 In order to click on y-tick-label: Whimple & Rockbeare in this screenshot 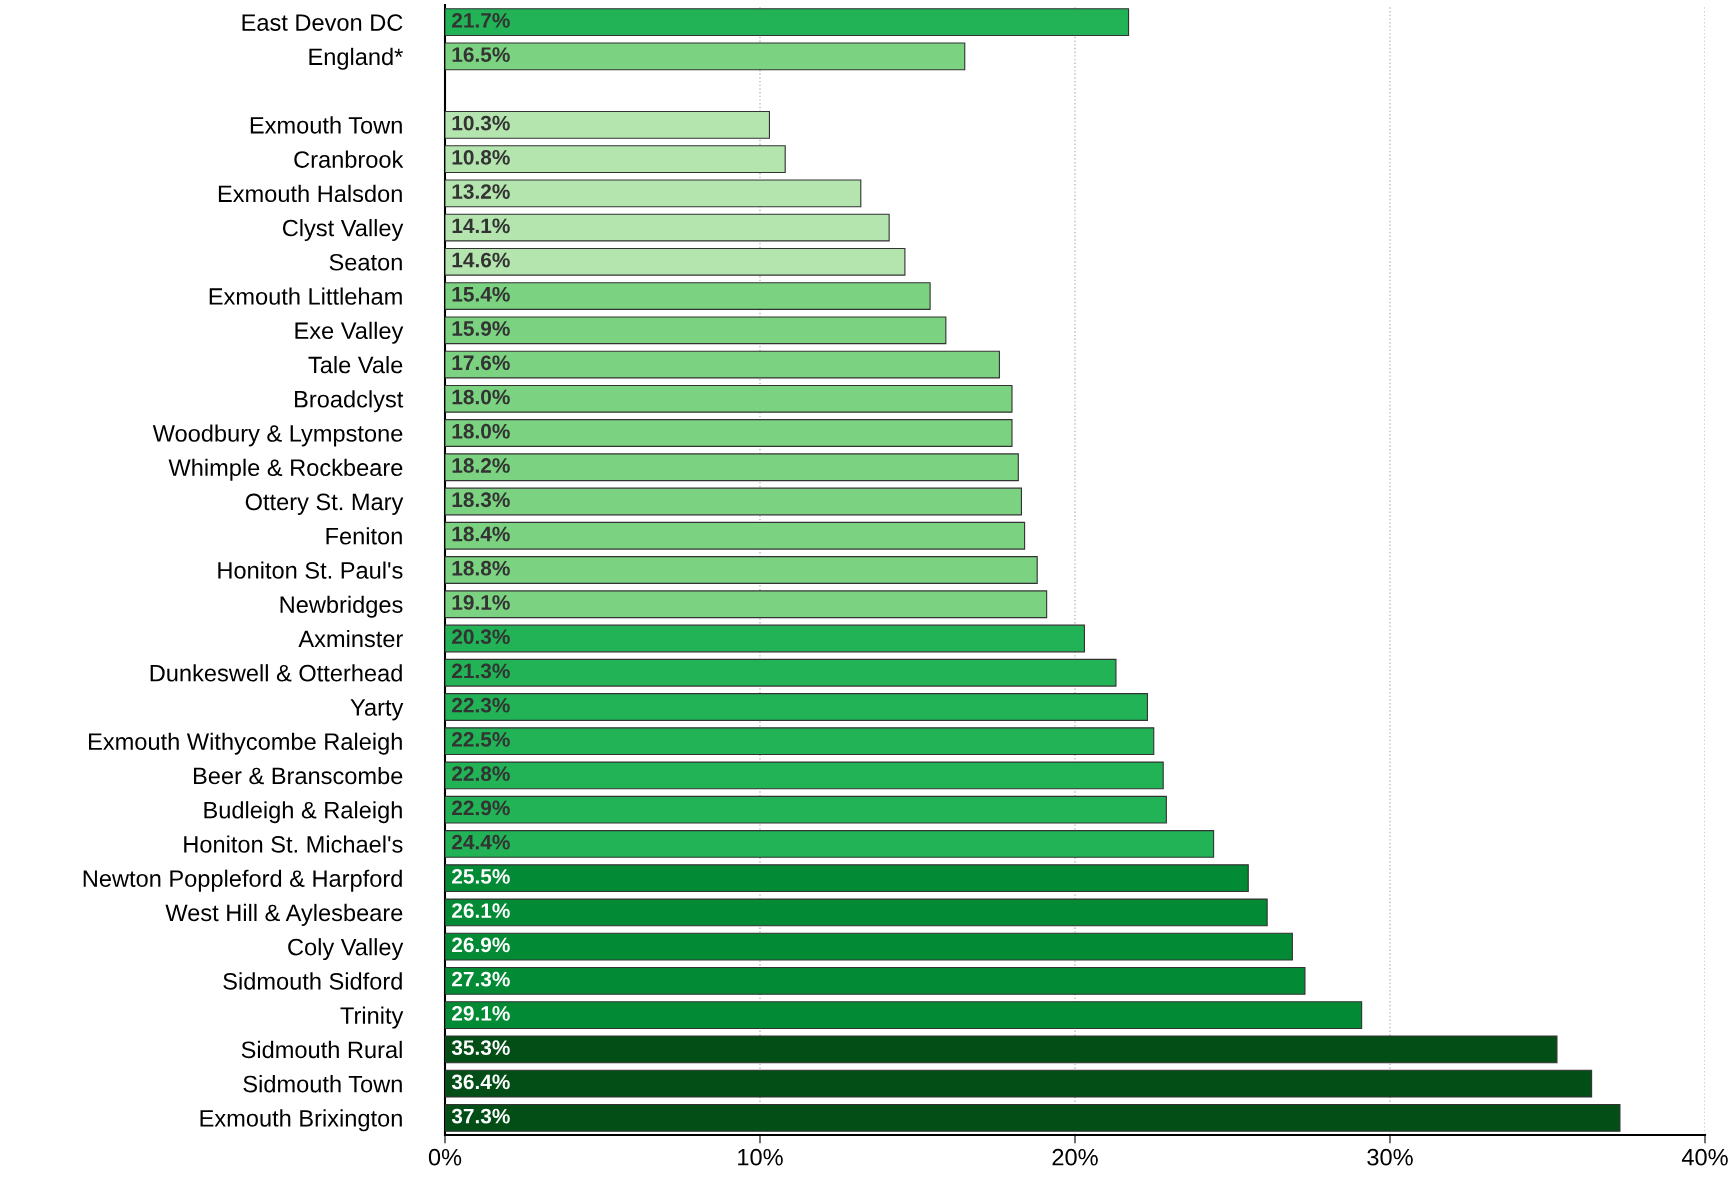, I will do `click(285, 469)`.